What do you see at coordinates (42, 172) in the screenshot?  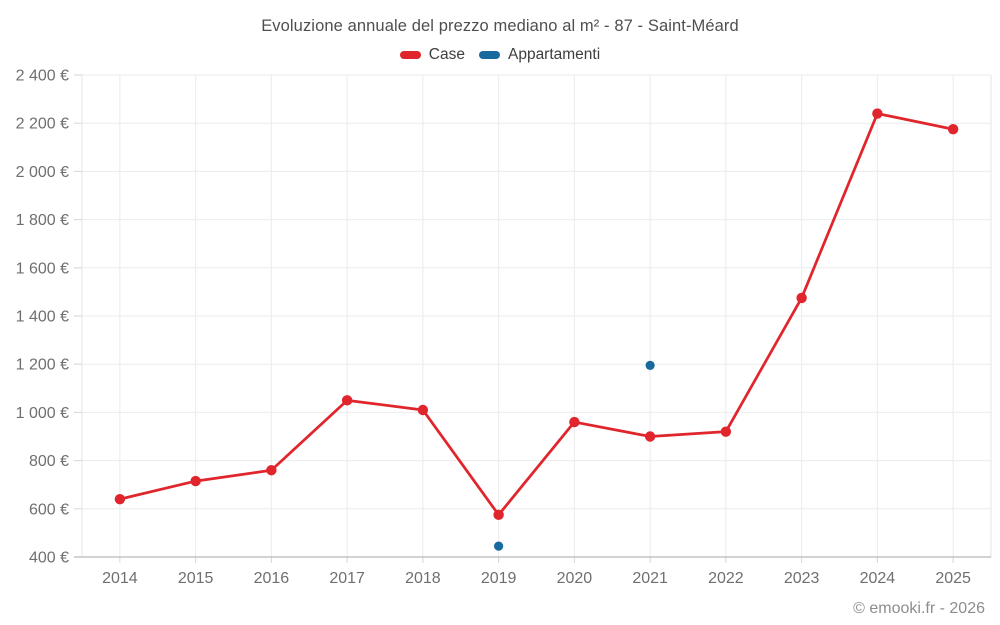 I see `y-tick-label: 2 000 €` at bounding box center [42, 172].